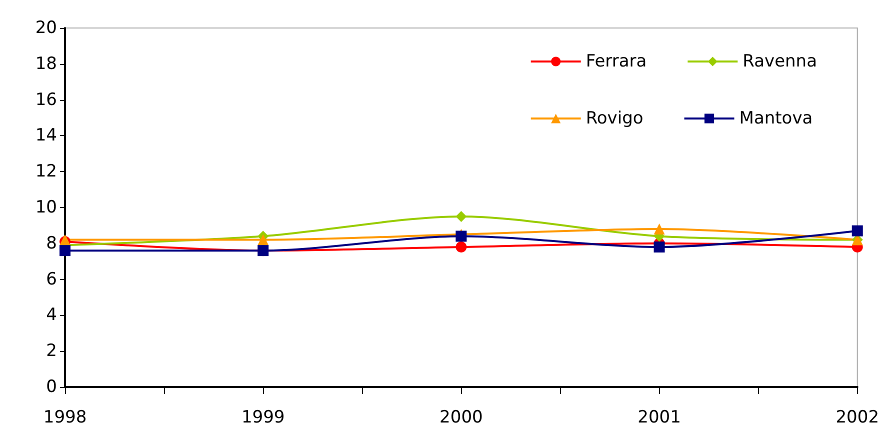 This screenshot has height=443, width=890. I want to click on y-tick-label: 16, so click(46, 100).